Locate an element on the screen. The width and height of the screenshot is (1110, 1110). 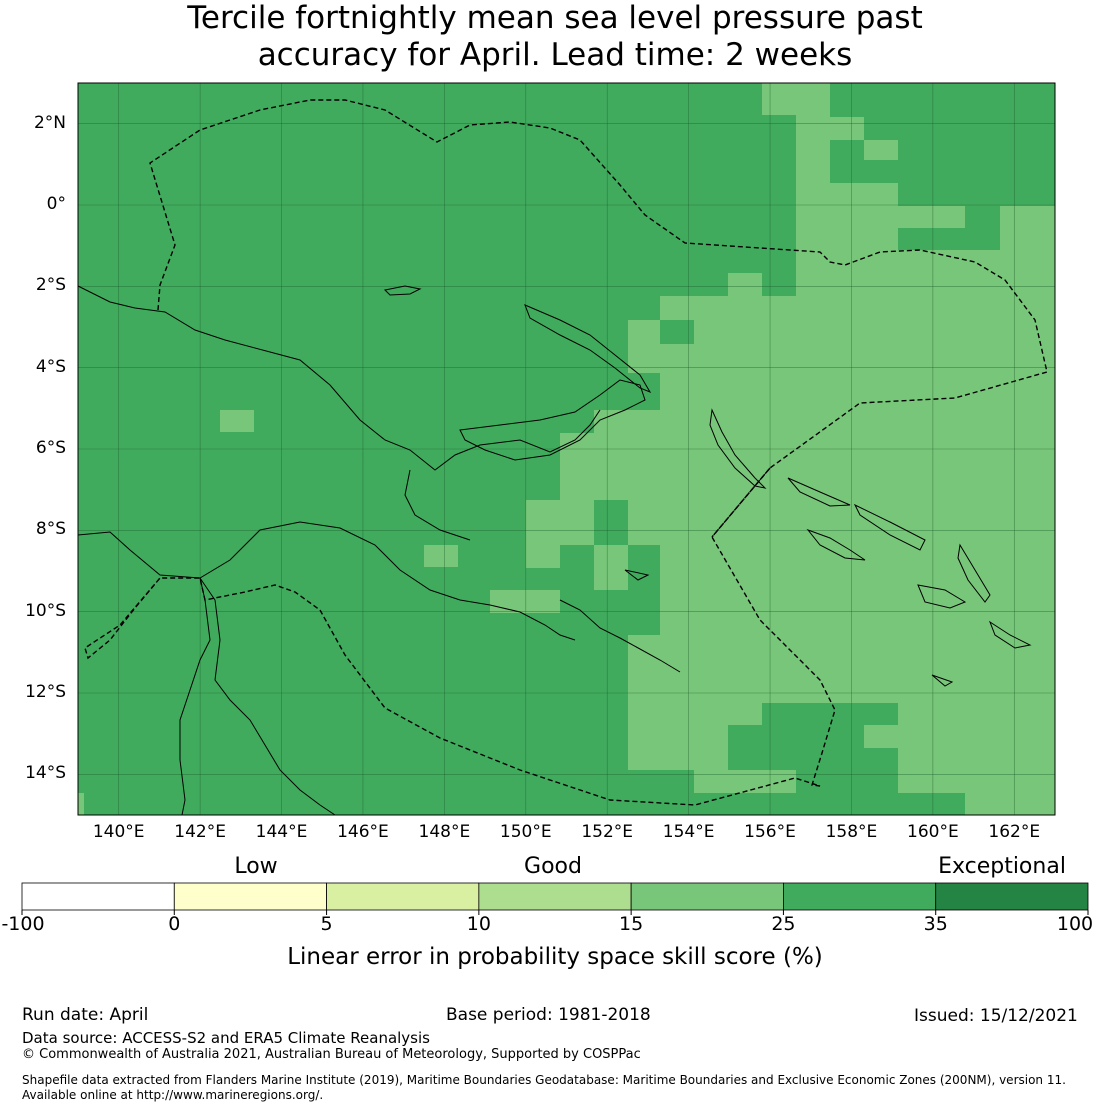
latitude-label: 12°S is located at coordinates (45, 692).